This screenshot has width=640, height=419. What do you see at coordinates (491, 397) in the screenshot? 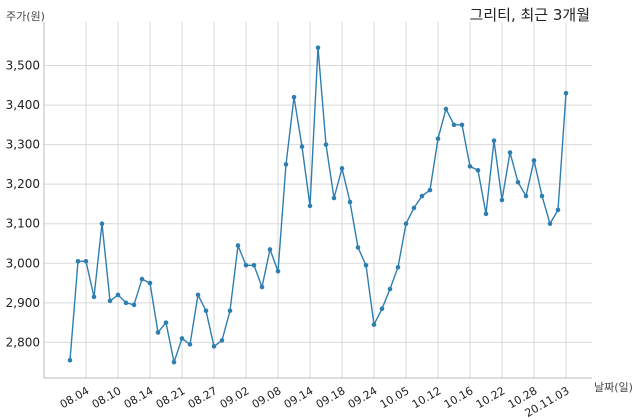
I see `x-tick-label: 10.22` at bounding box center [491, 397].